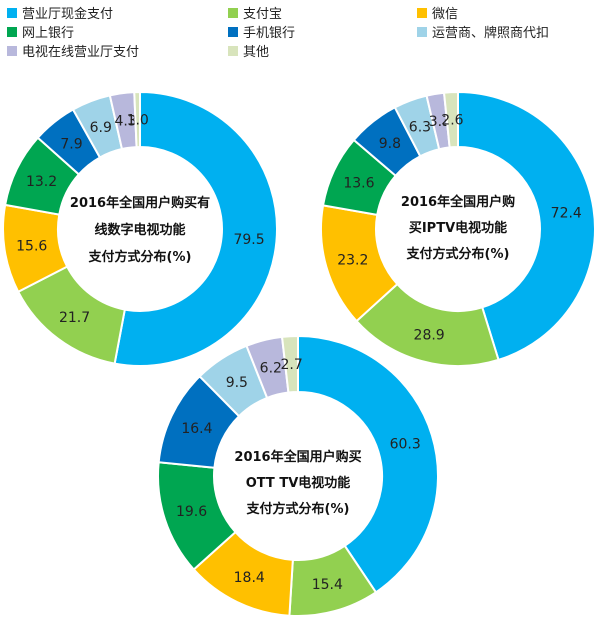 The image size is (600, 621). Describe the element at coordinates (297, 457) in the screenshot. I see `chart-title-line: 2016年全国用户购买` at that location.